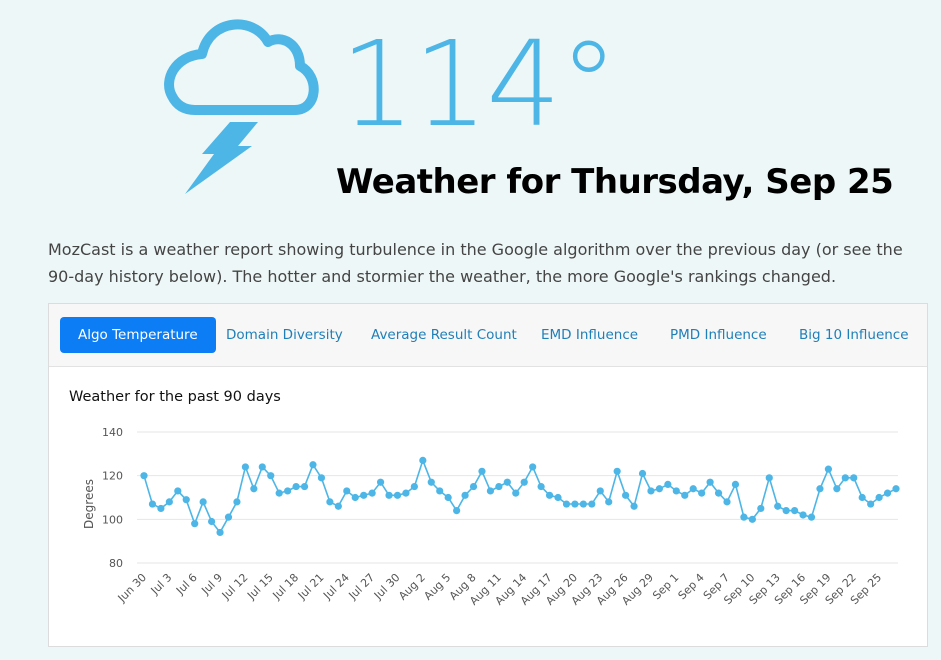 Image resolution: width=941 pixels, height=660 pixels. Describe the element at coordinates (138, 335) in the screenshot. I see `tab-algo-temperature: Algo Temperature` at that location.